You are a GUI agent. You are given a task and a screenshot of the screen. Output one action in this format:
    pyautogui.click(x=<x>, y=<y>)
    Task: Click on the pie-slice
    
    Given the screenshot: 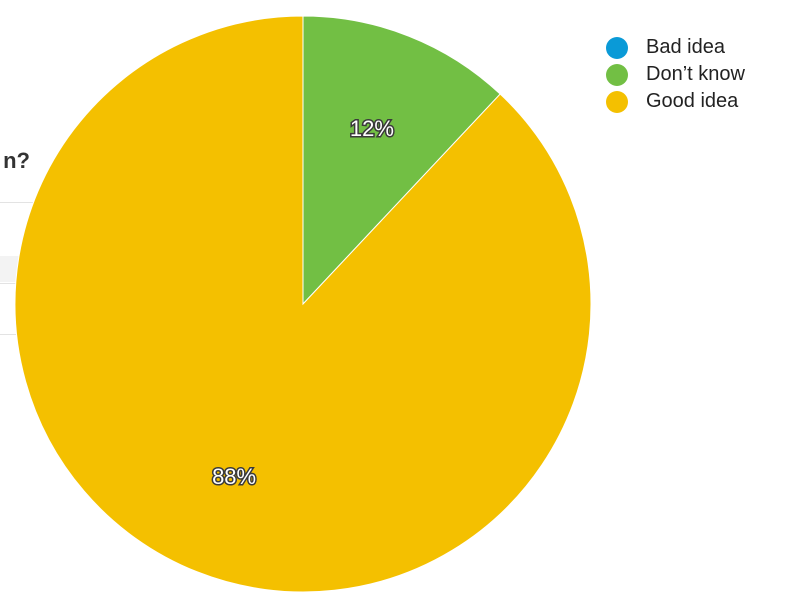 What is the action you would take?
    pyautogui.click(x=401, y=160)
    